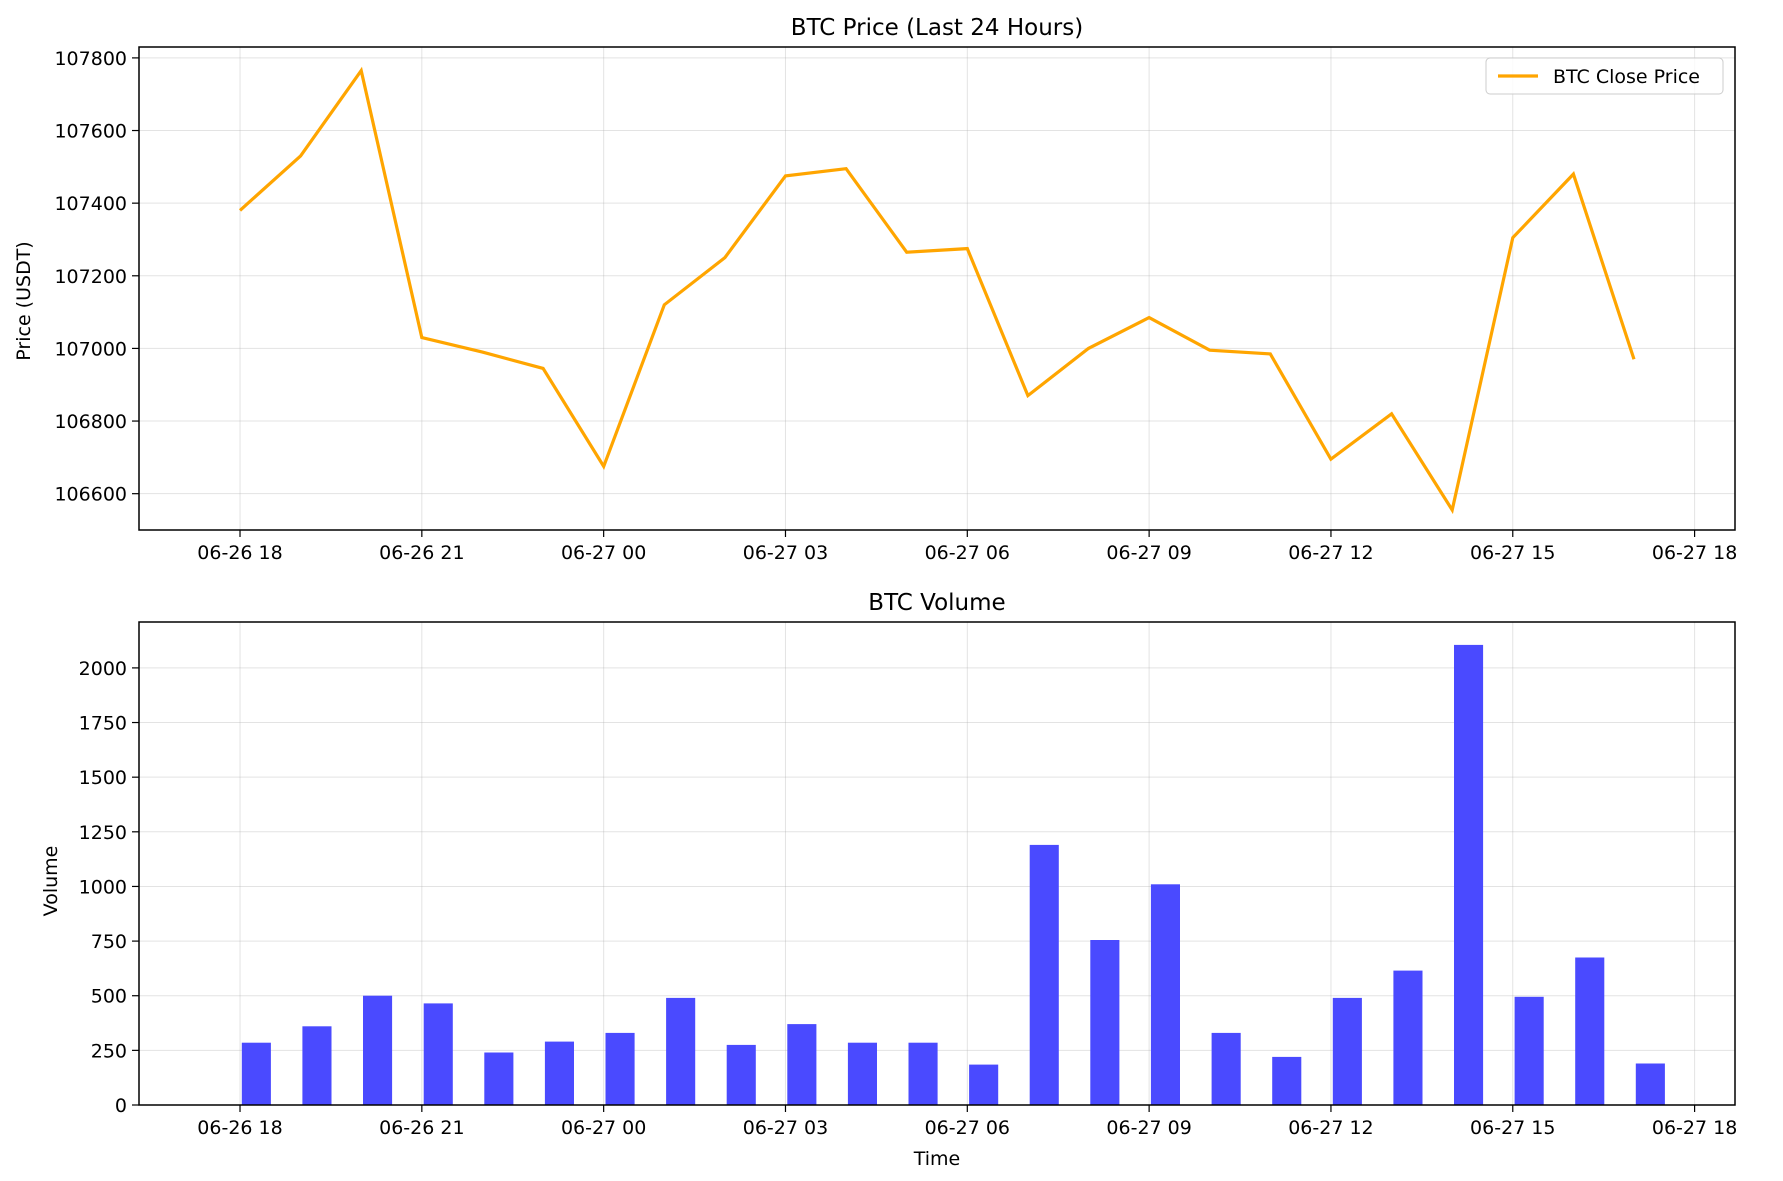 The height and width of the screenshot is (1181, 1783). What do you see at coordinates (103, 833) in the screenshot?
I see `y-tick-label: 1250` at bounding box center [103, 833].